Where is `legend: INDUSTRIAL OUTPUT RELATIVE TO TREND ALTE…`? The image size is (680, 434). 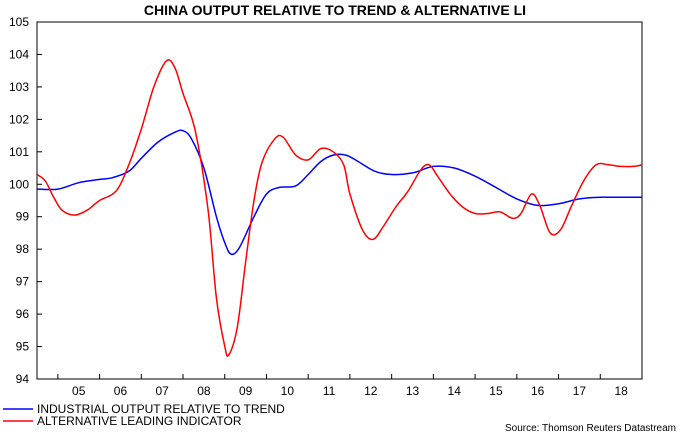 legend: INDUSTRIAL OUTPUT RELATIVE TO TREND ALTE… is located at coordinates (144, 415).